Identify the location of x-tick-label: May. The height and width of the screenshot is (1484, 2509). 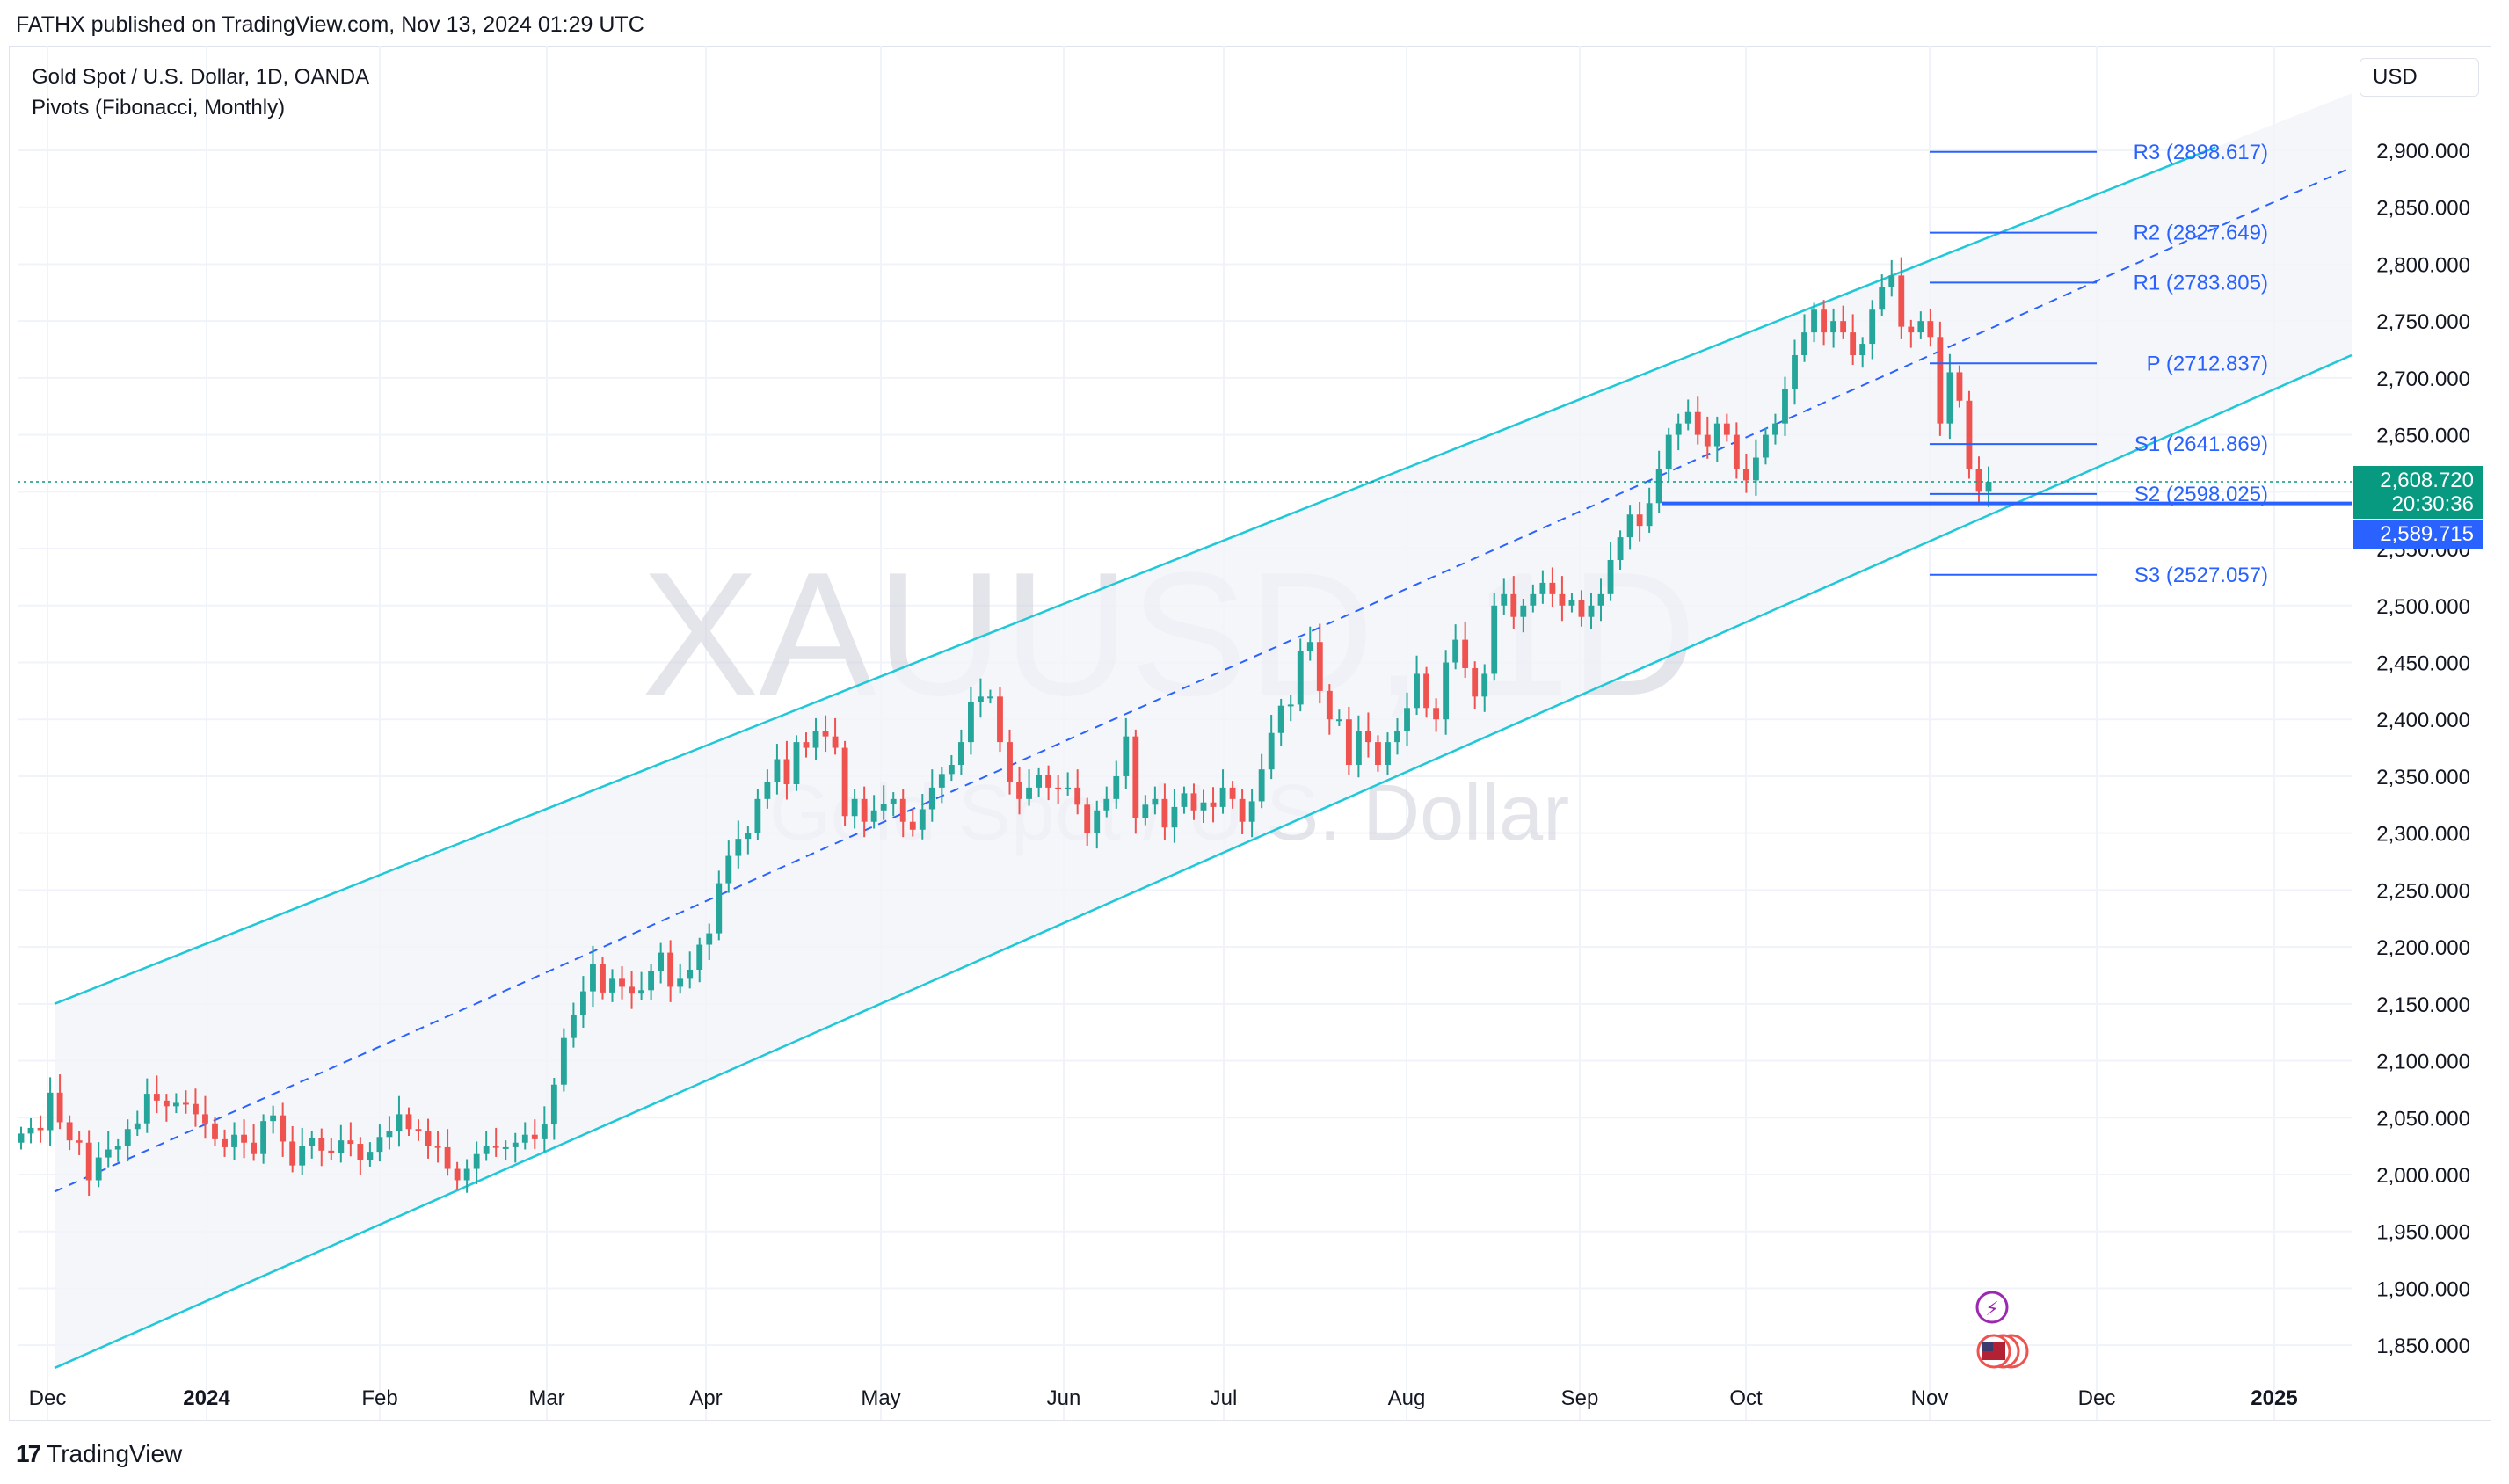
(880, 1398).